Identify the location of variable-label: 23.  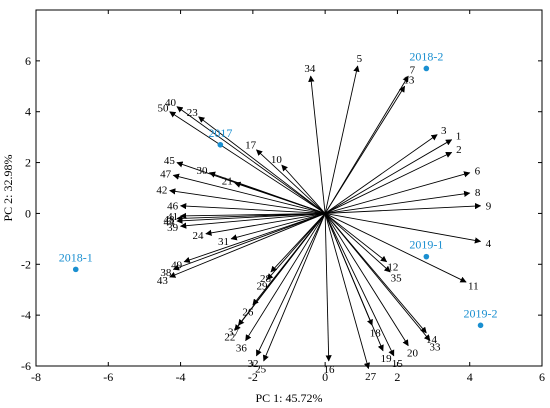
(193, 113).